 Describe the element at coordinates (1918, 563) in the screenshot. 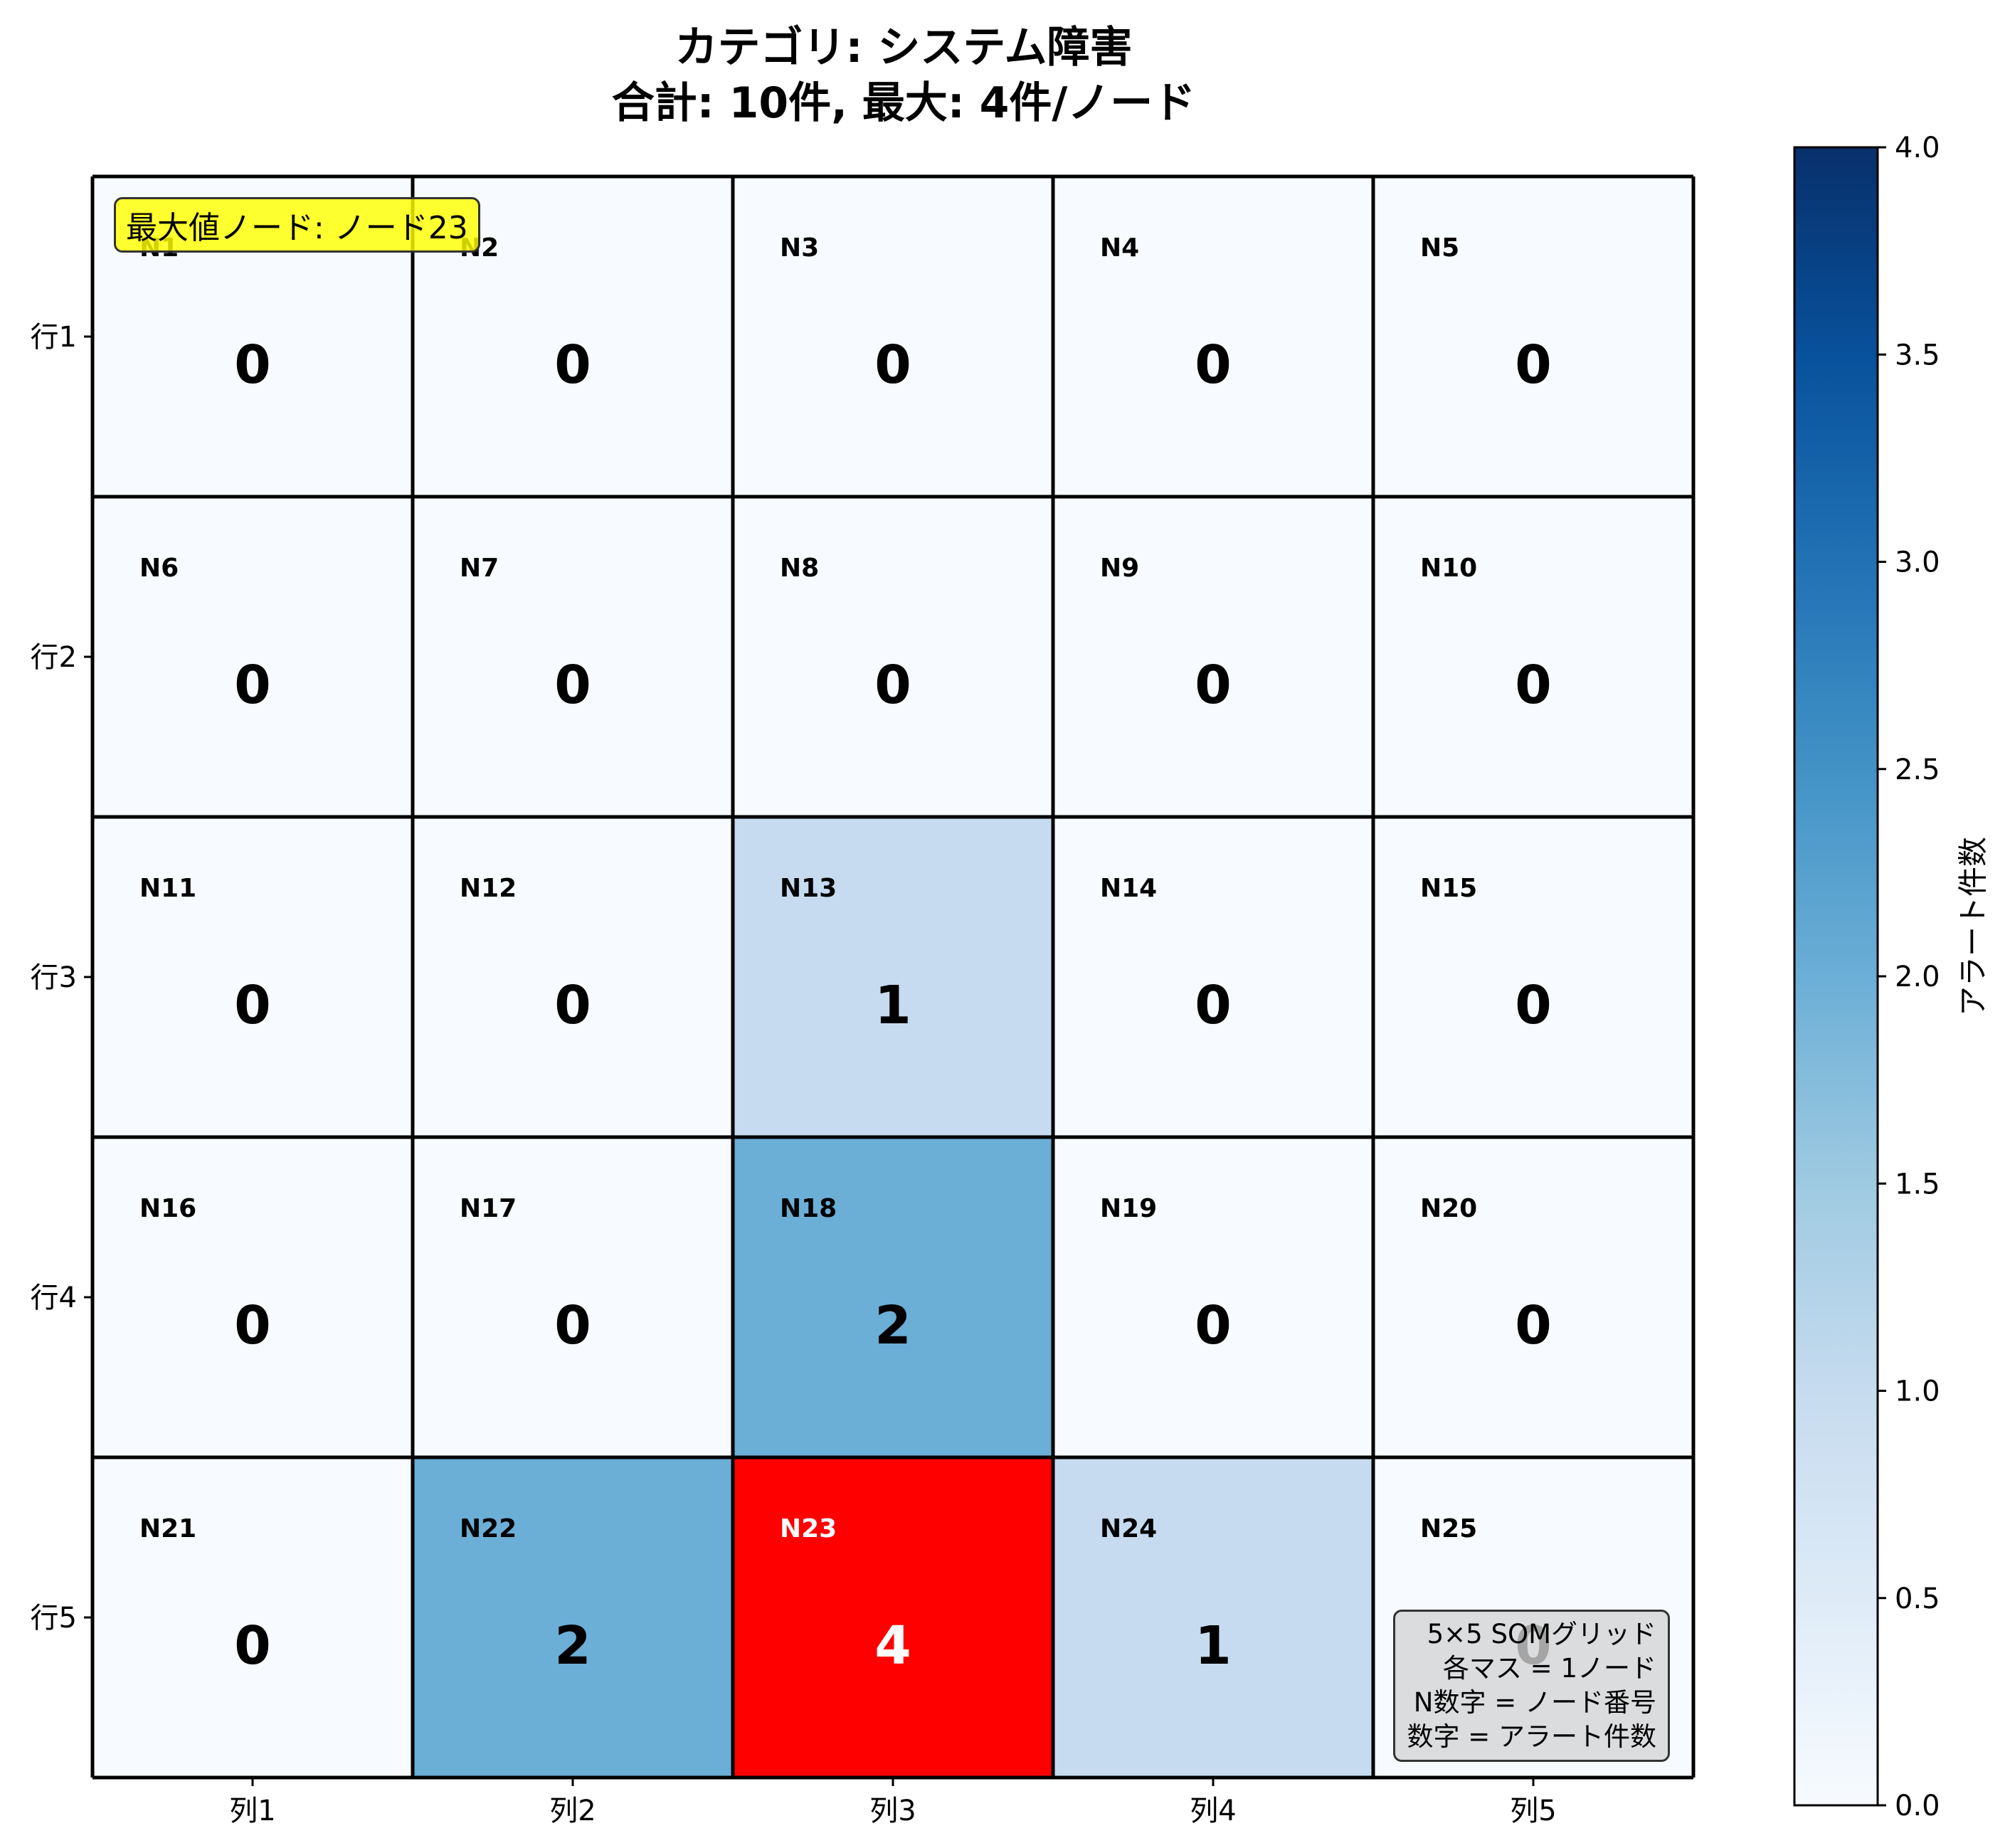

I see `colorbar-tick-label: 3.0` at that location.